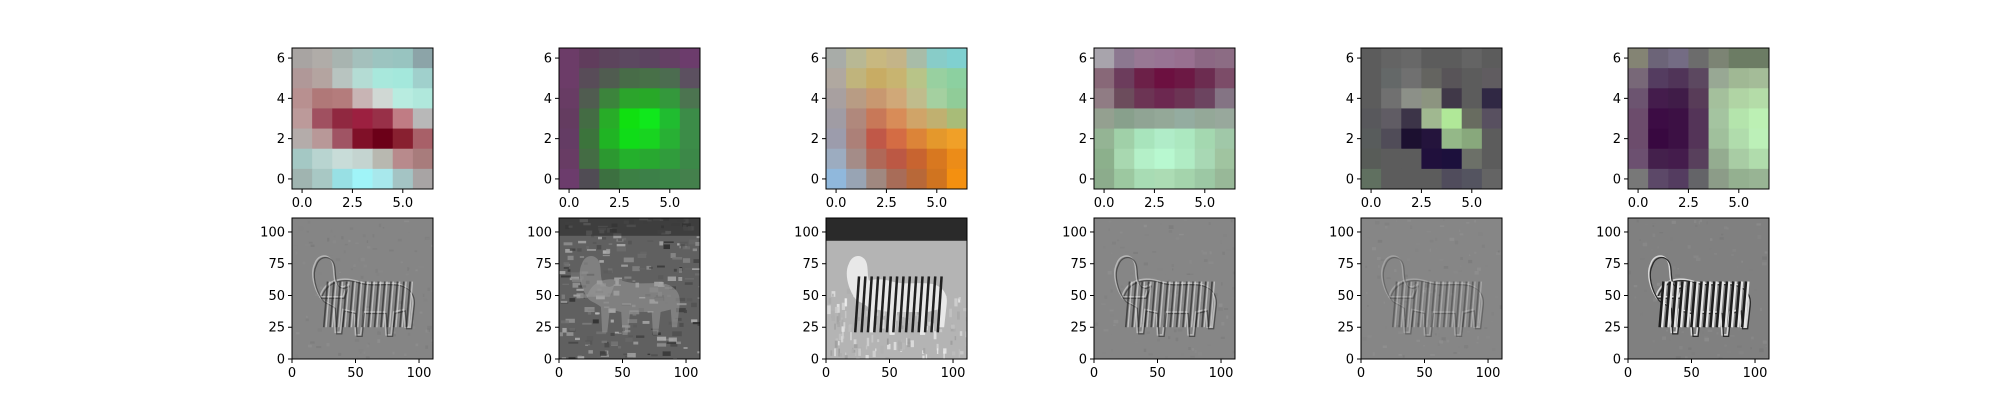  I want to click on heatmap-cell-r4-c1, so click(589, 139).